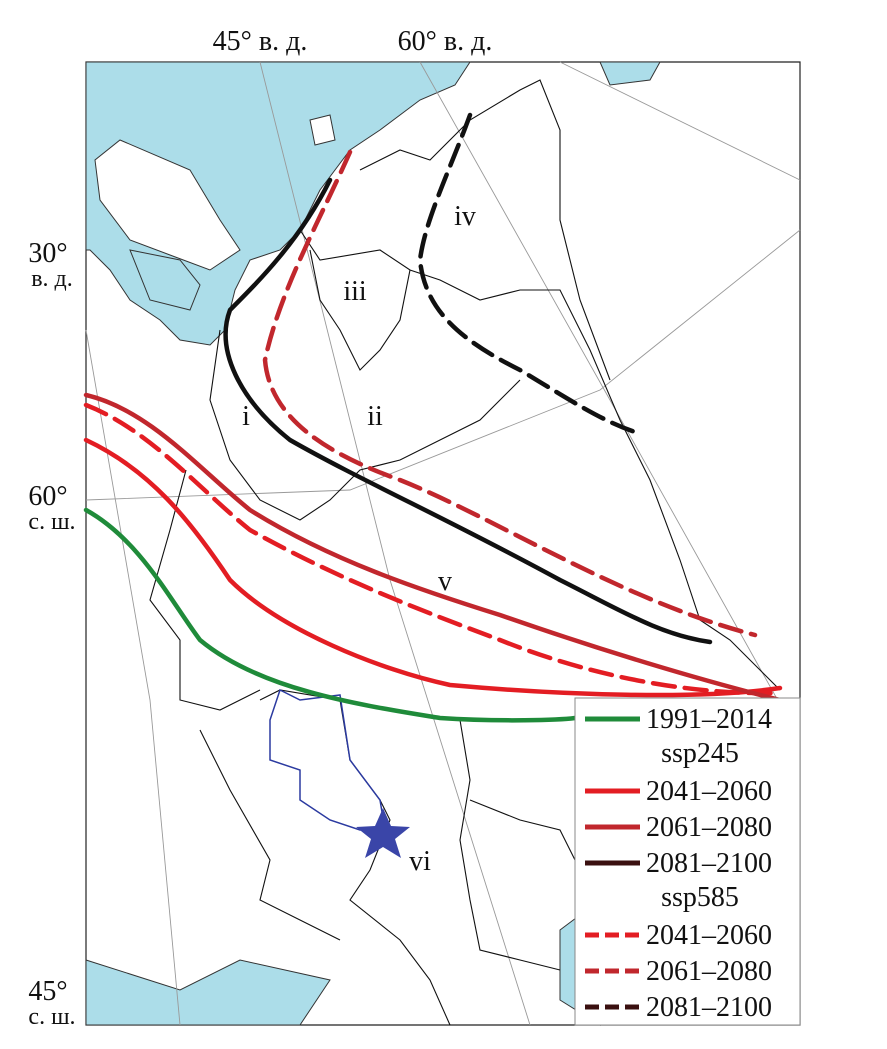 The image size is (887, 1049). Describe the element at coordinates (322, 130) in the screenshot. I see `island` at that location.